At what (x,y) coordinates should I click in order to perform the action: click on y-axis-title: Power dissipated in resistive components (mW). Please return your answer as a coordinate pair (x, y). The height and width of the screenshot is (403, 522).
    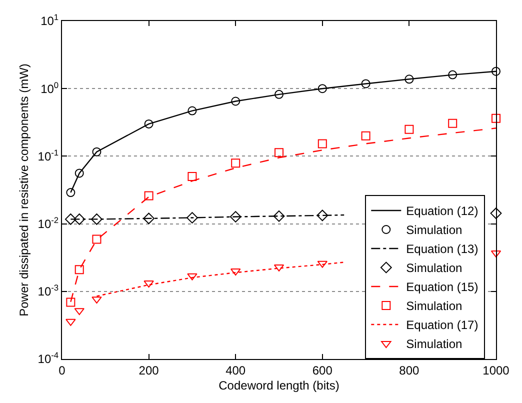
    Looking at the image, I should click on (24, 190).